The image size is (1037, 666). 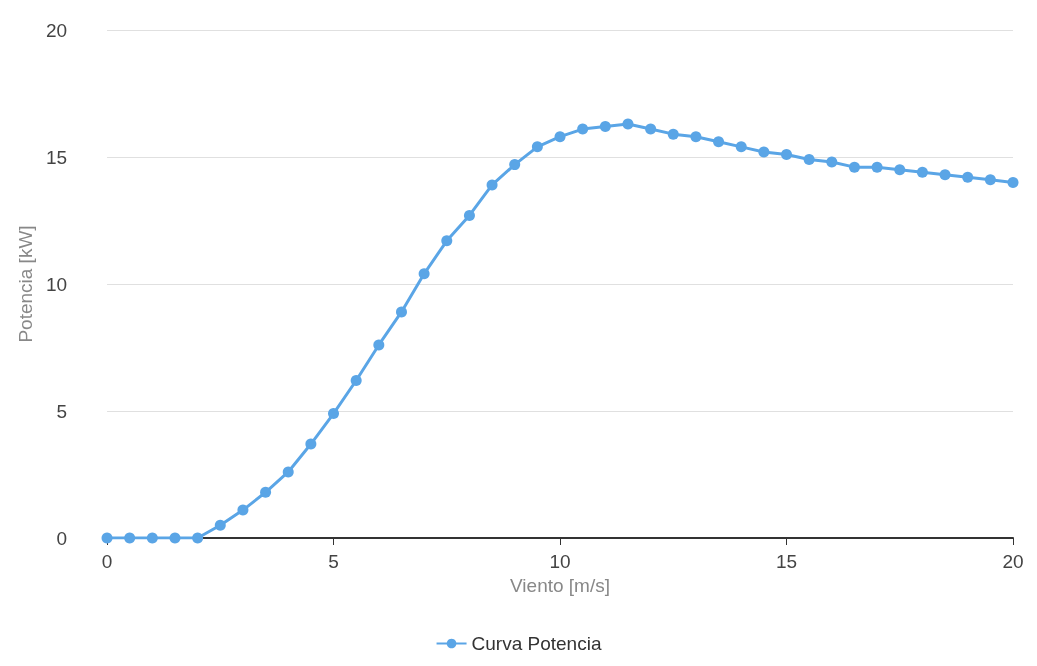 What do you see at coordinates (107, 561) in the screenshot?
I see `x-tick-label: 0` at bounding box center [107, 561].